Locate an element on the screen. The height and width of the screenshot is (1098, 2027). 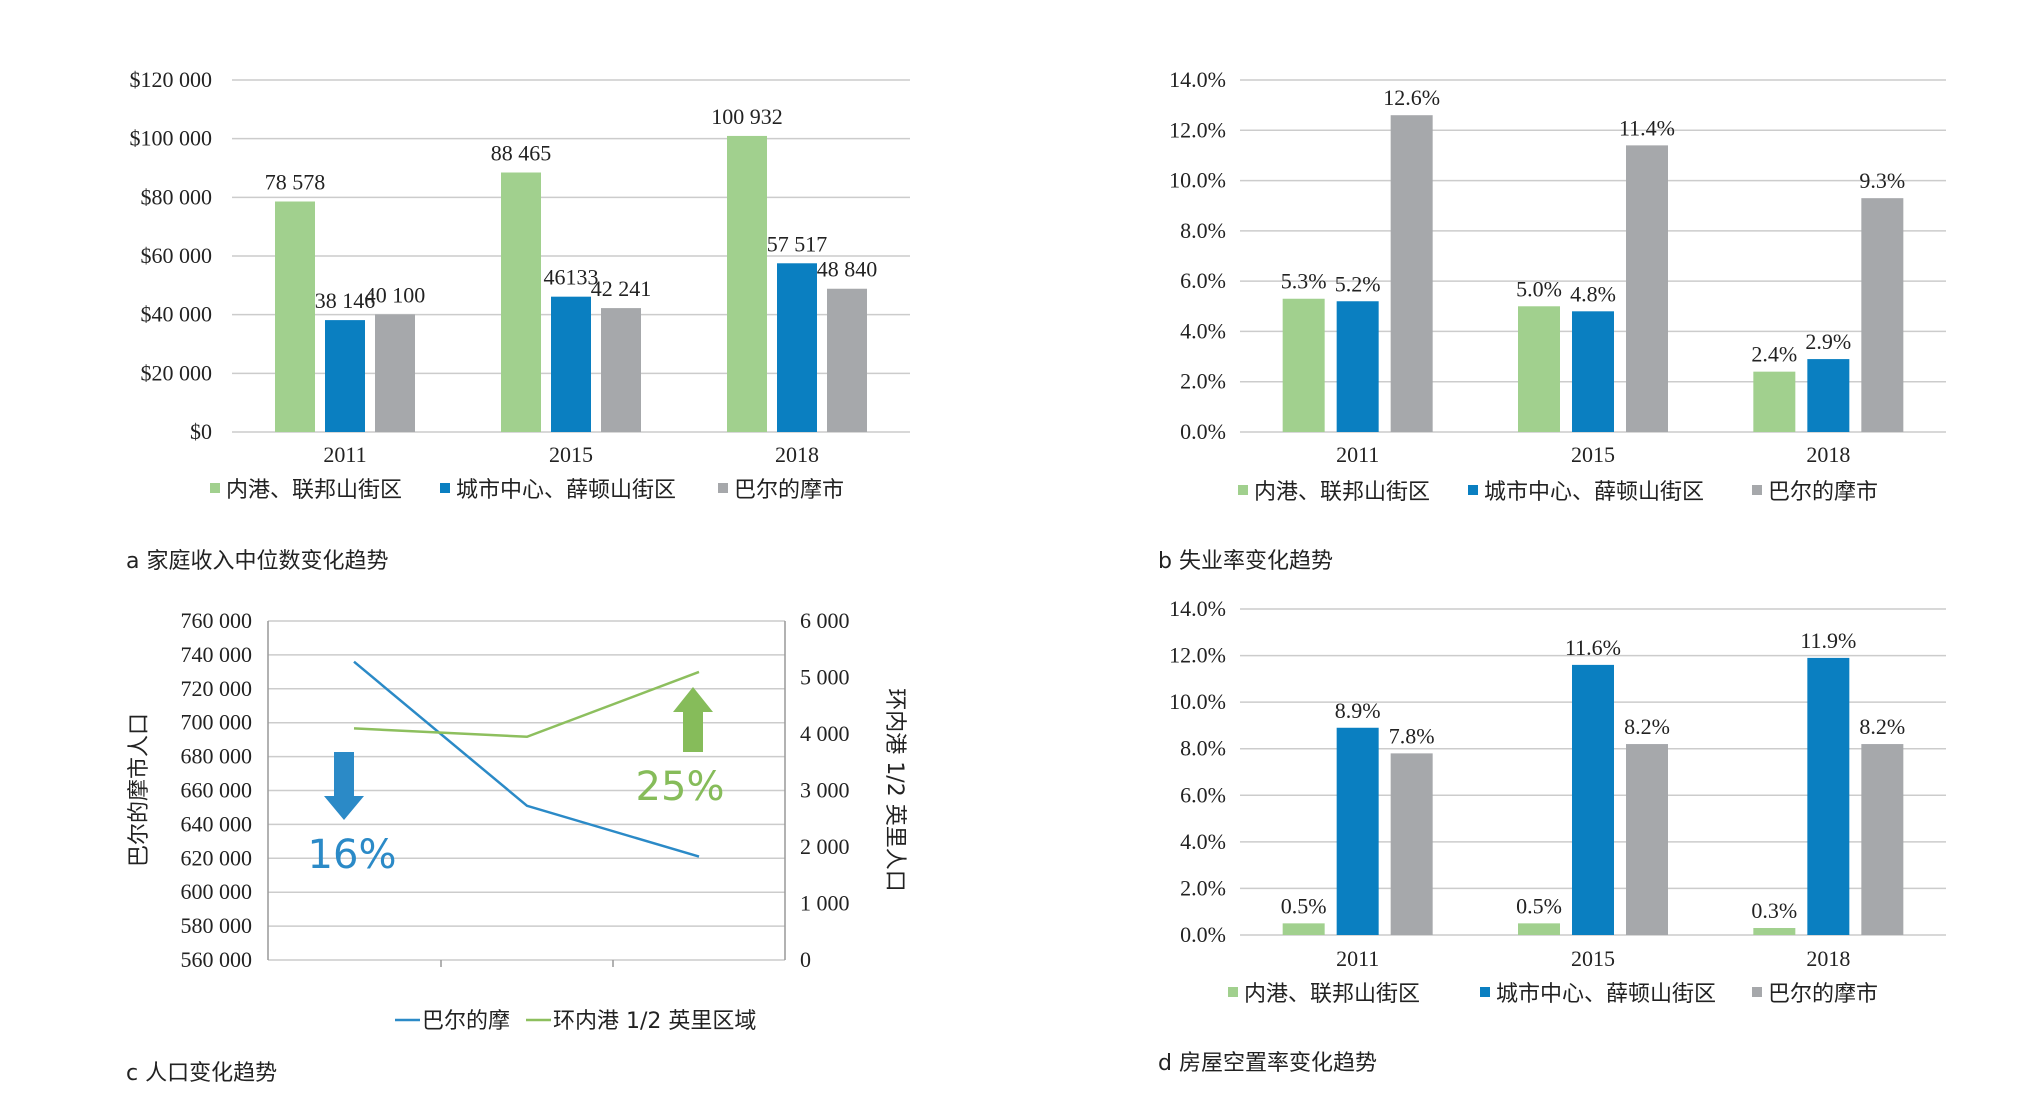
y-tick-label: $40 000 is located at coordinates (177, 314).